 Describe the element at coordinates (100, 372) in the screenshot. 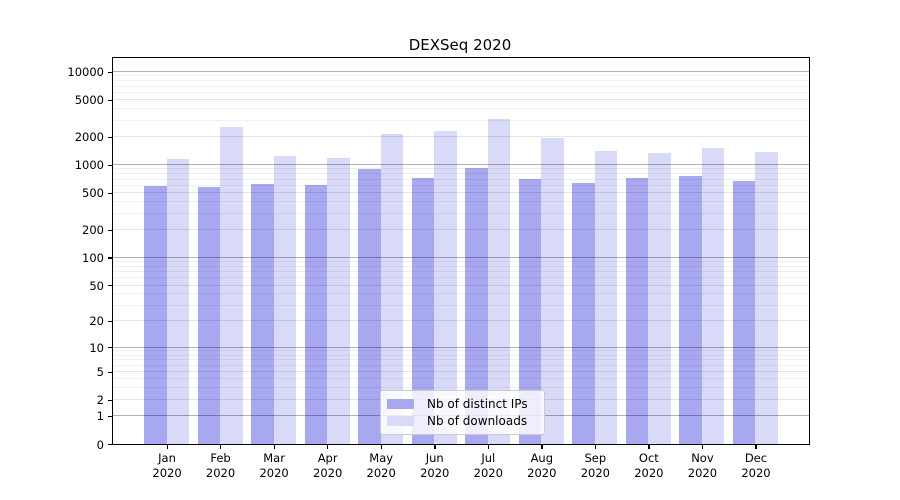

I see `y-tick-label: 5` at that location.